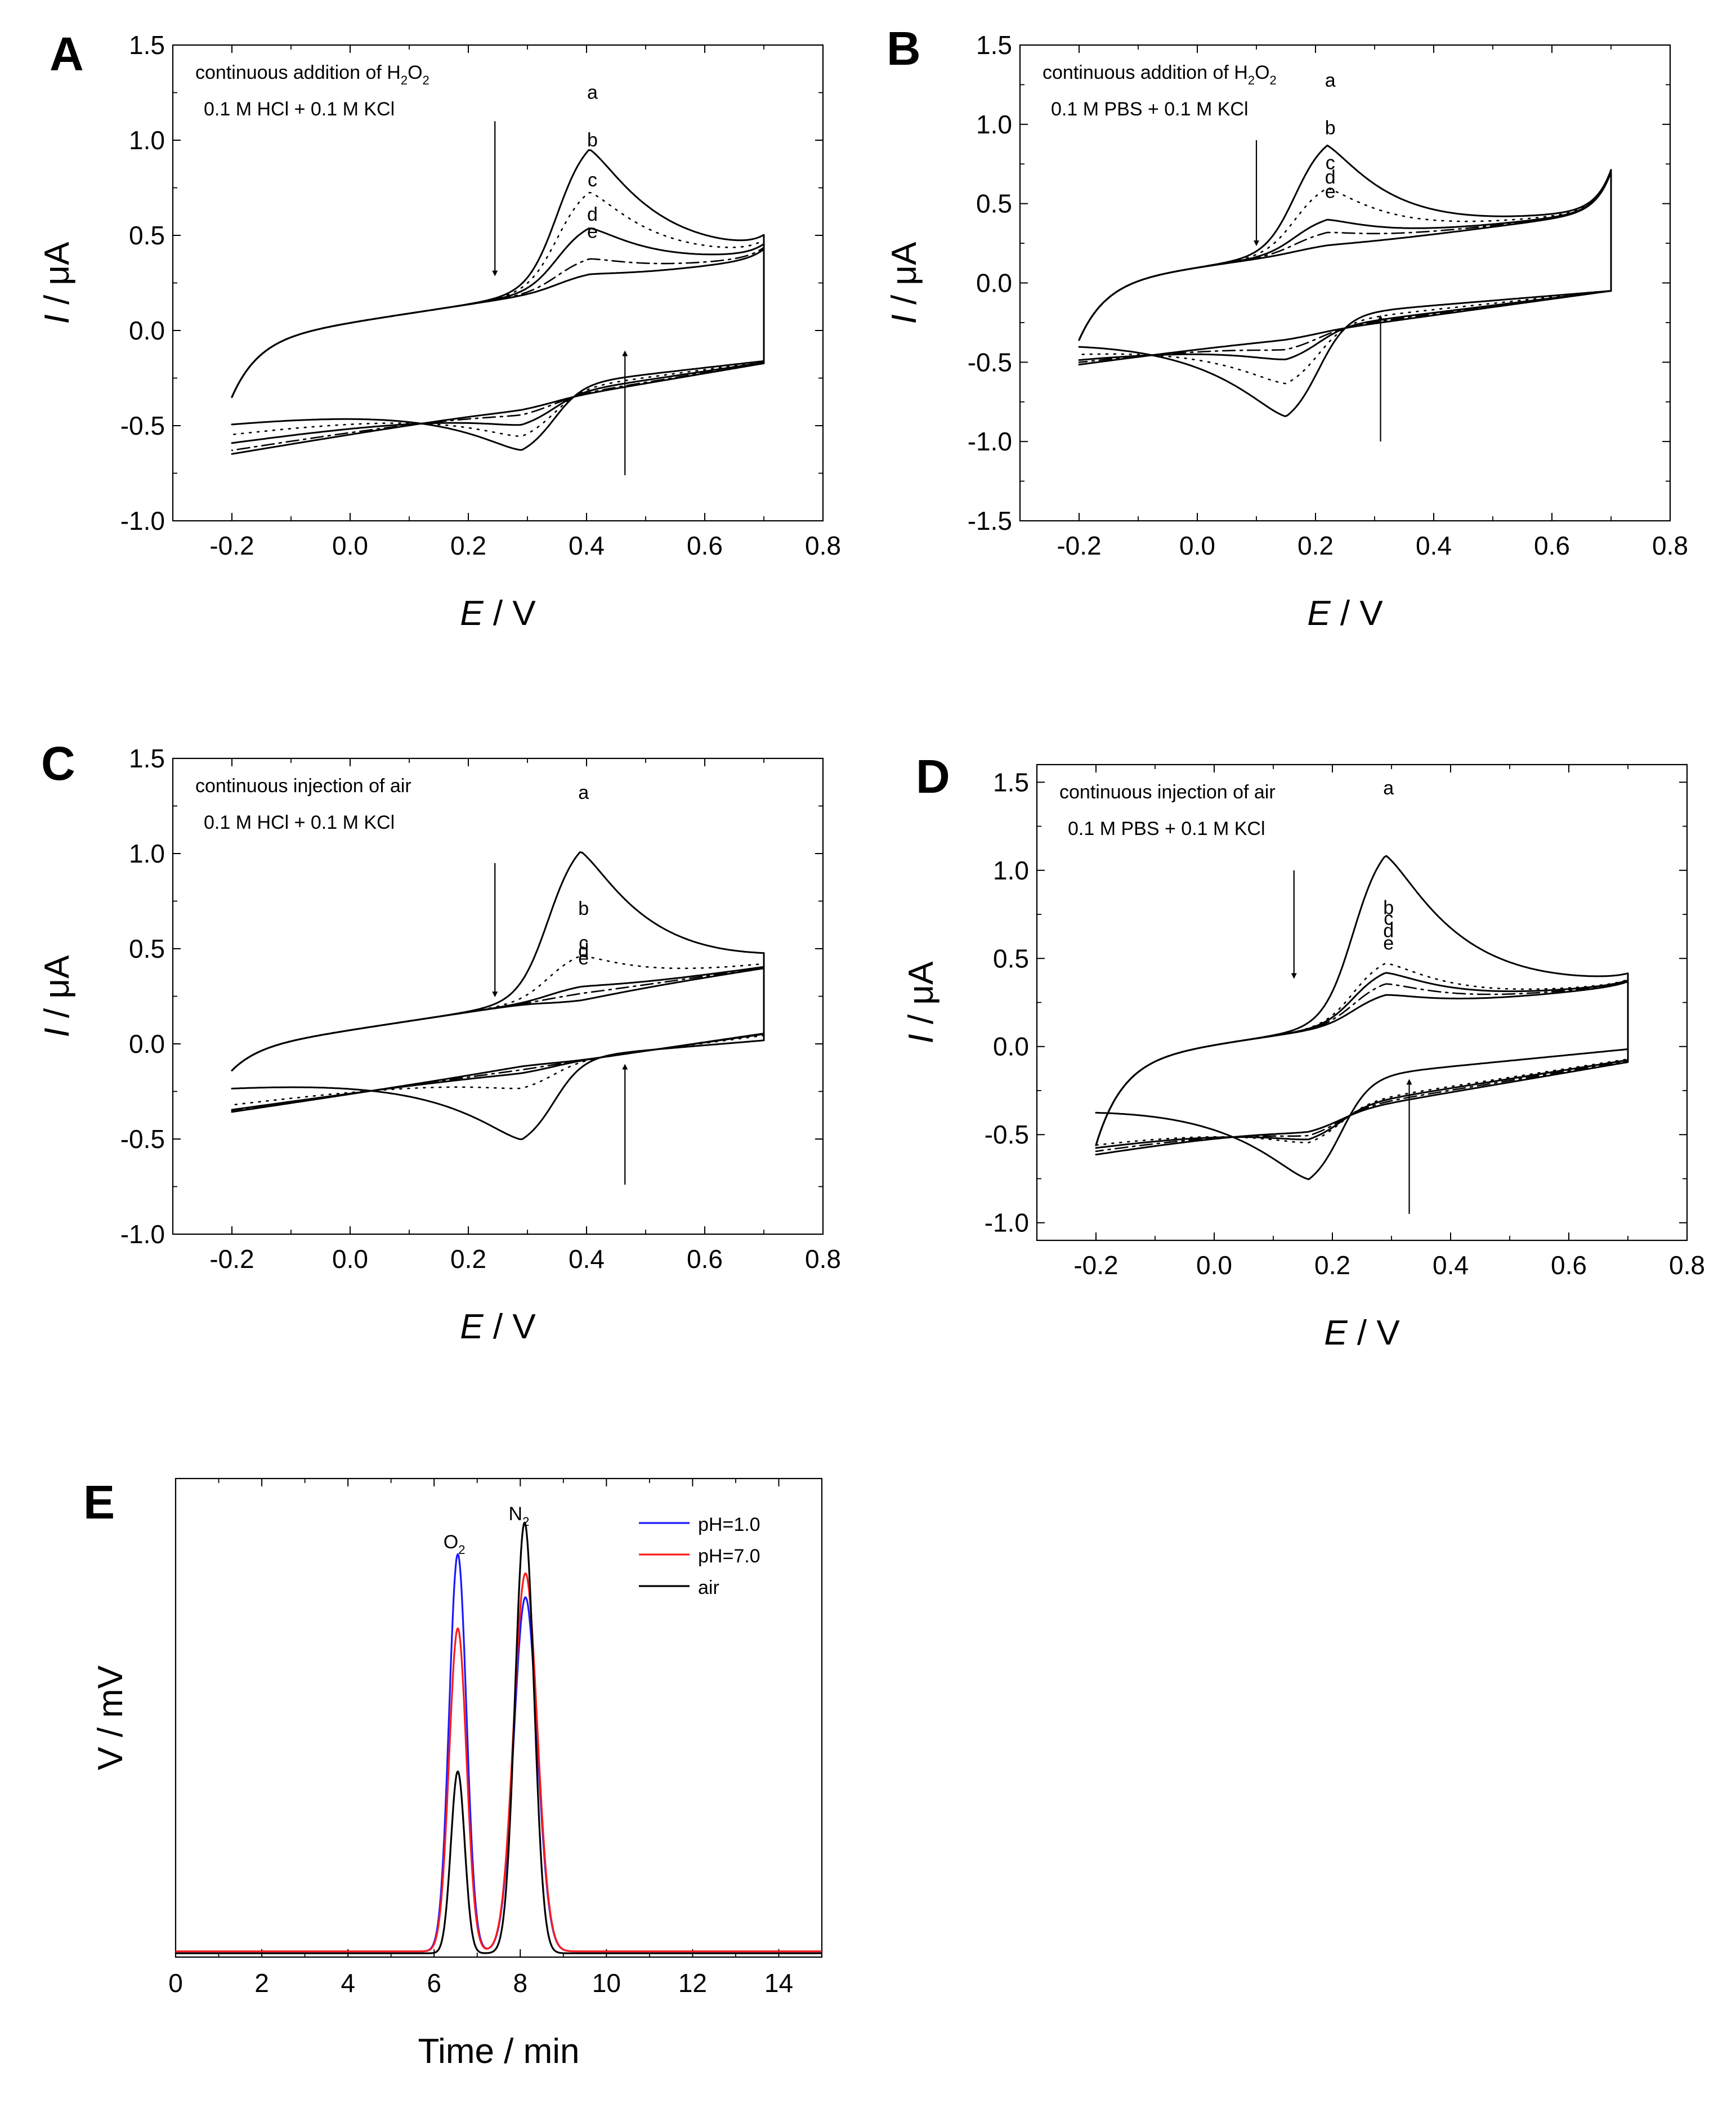 The height and width of the screenshot is (2108, 1736). I want to click on panel-e-plot-frame, so click(499, 1717).